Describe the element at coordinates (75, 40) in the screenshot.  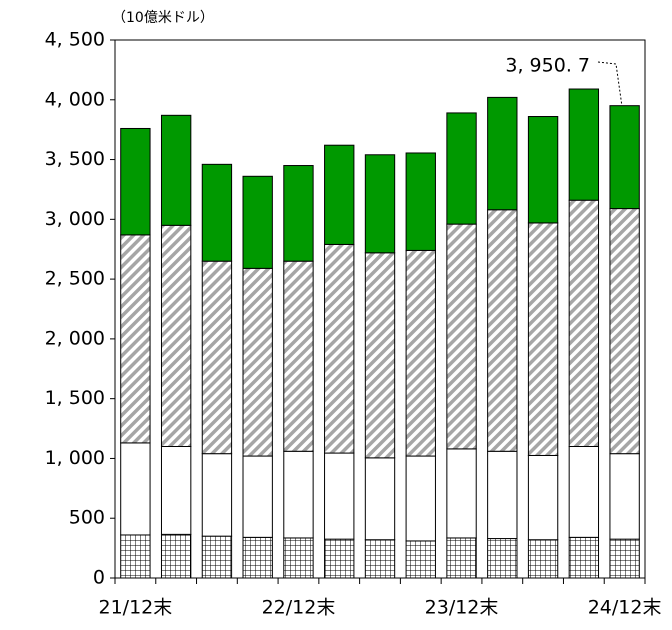
I see `y-tick-label: 4, 500` at that location.